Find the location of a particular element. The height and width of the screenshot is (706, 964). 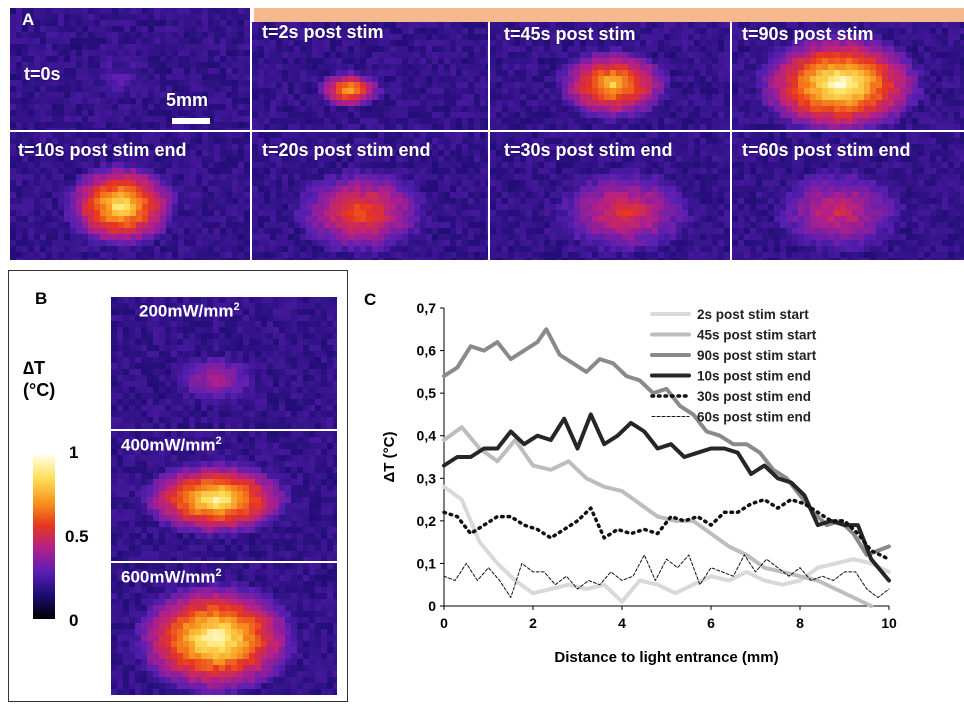

thermal-image is located at coordinates (130, 196).